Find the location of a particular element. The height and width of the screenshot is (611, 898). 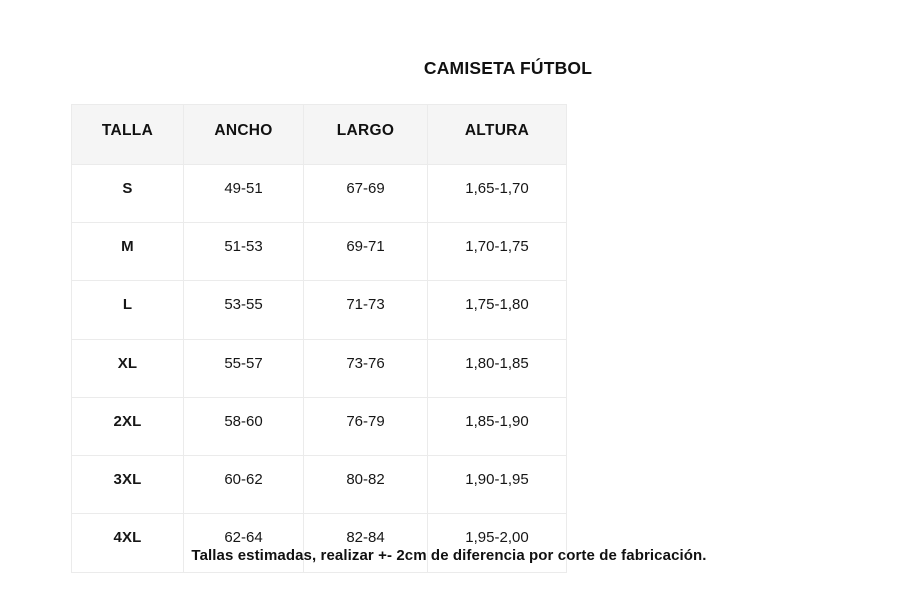

cell-altura: 1,85-1,90 is located at coordinates (497, 426).